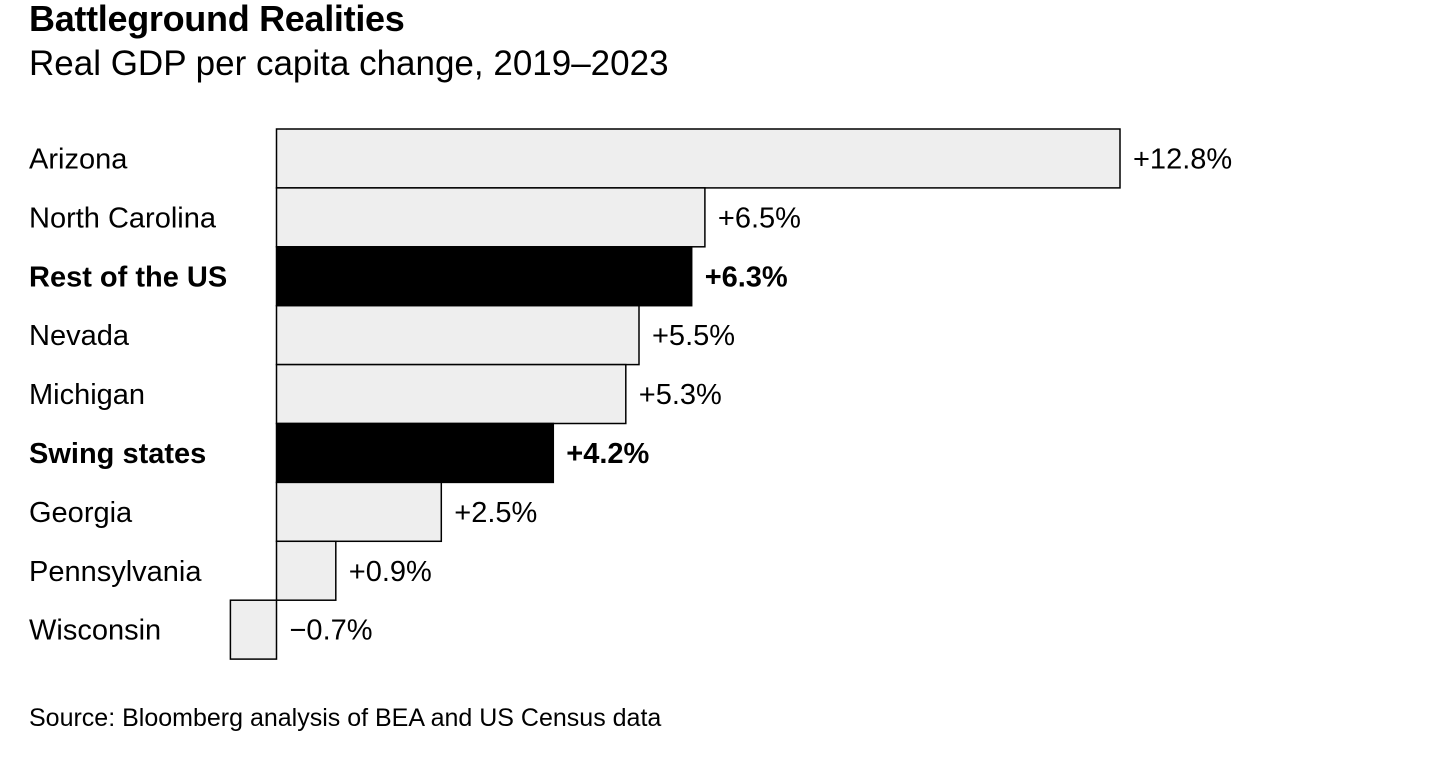 The width and height of the screenshot is (1442, 760). What do you see at coordinates (253, 629) in the screenshot?
I see `bar-wisconsin` at bounding box center [253, 629].